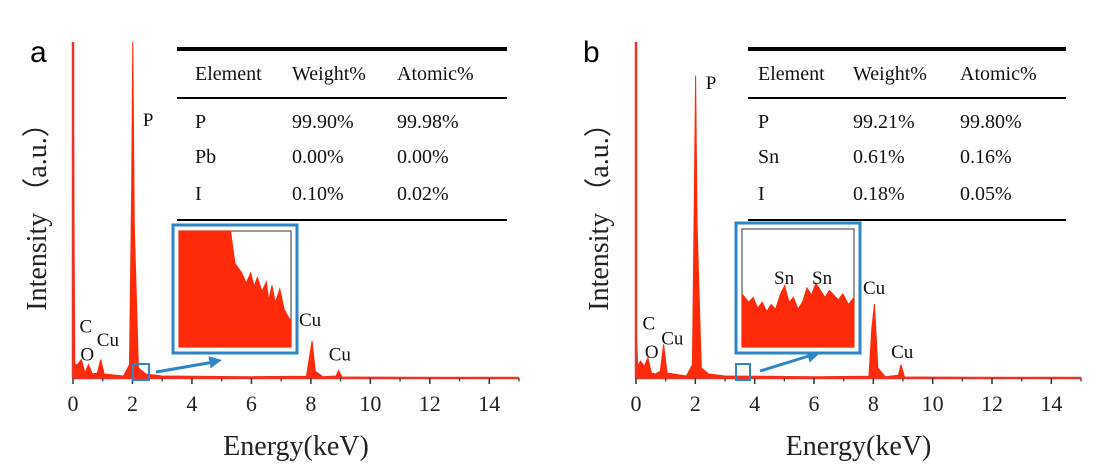  I want to click on table-cell: 0.02%, so click(423, 194).